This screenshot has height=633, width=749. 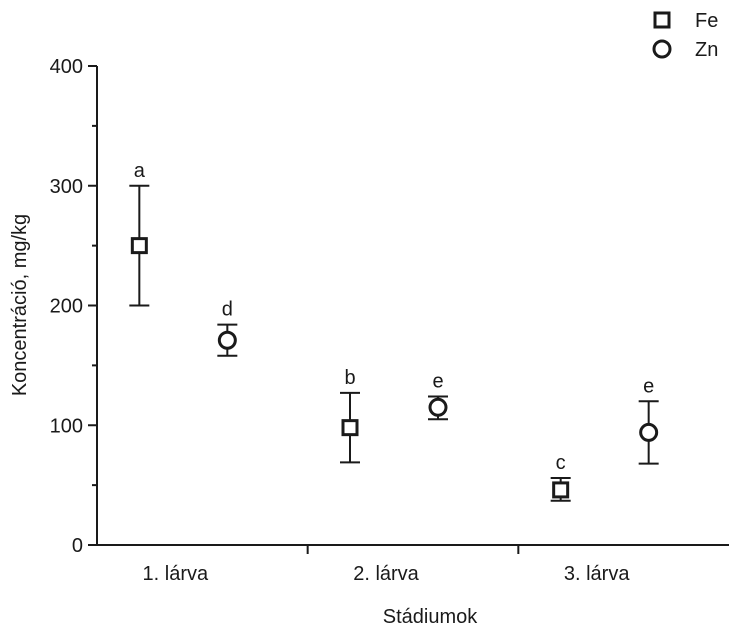 I want to click on significance-label: b, so click(x=349, y=378).